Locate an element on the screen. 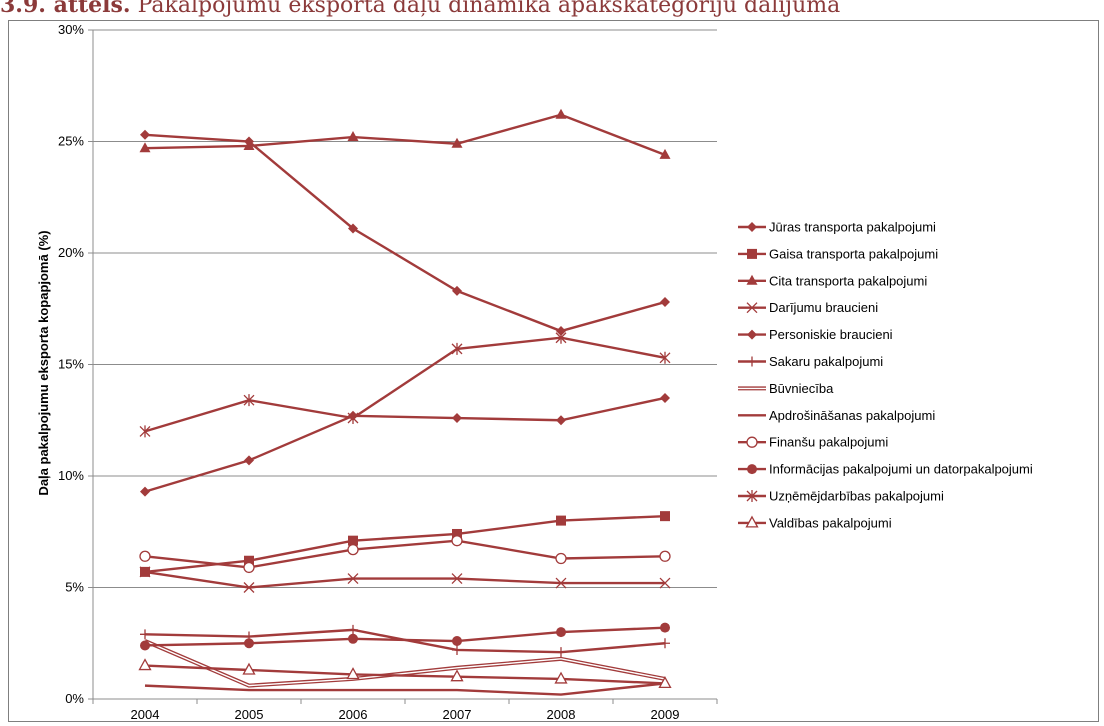 This screenshot has width=1104, height=726. series-line-inner is located at coordinates (405, 663).